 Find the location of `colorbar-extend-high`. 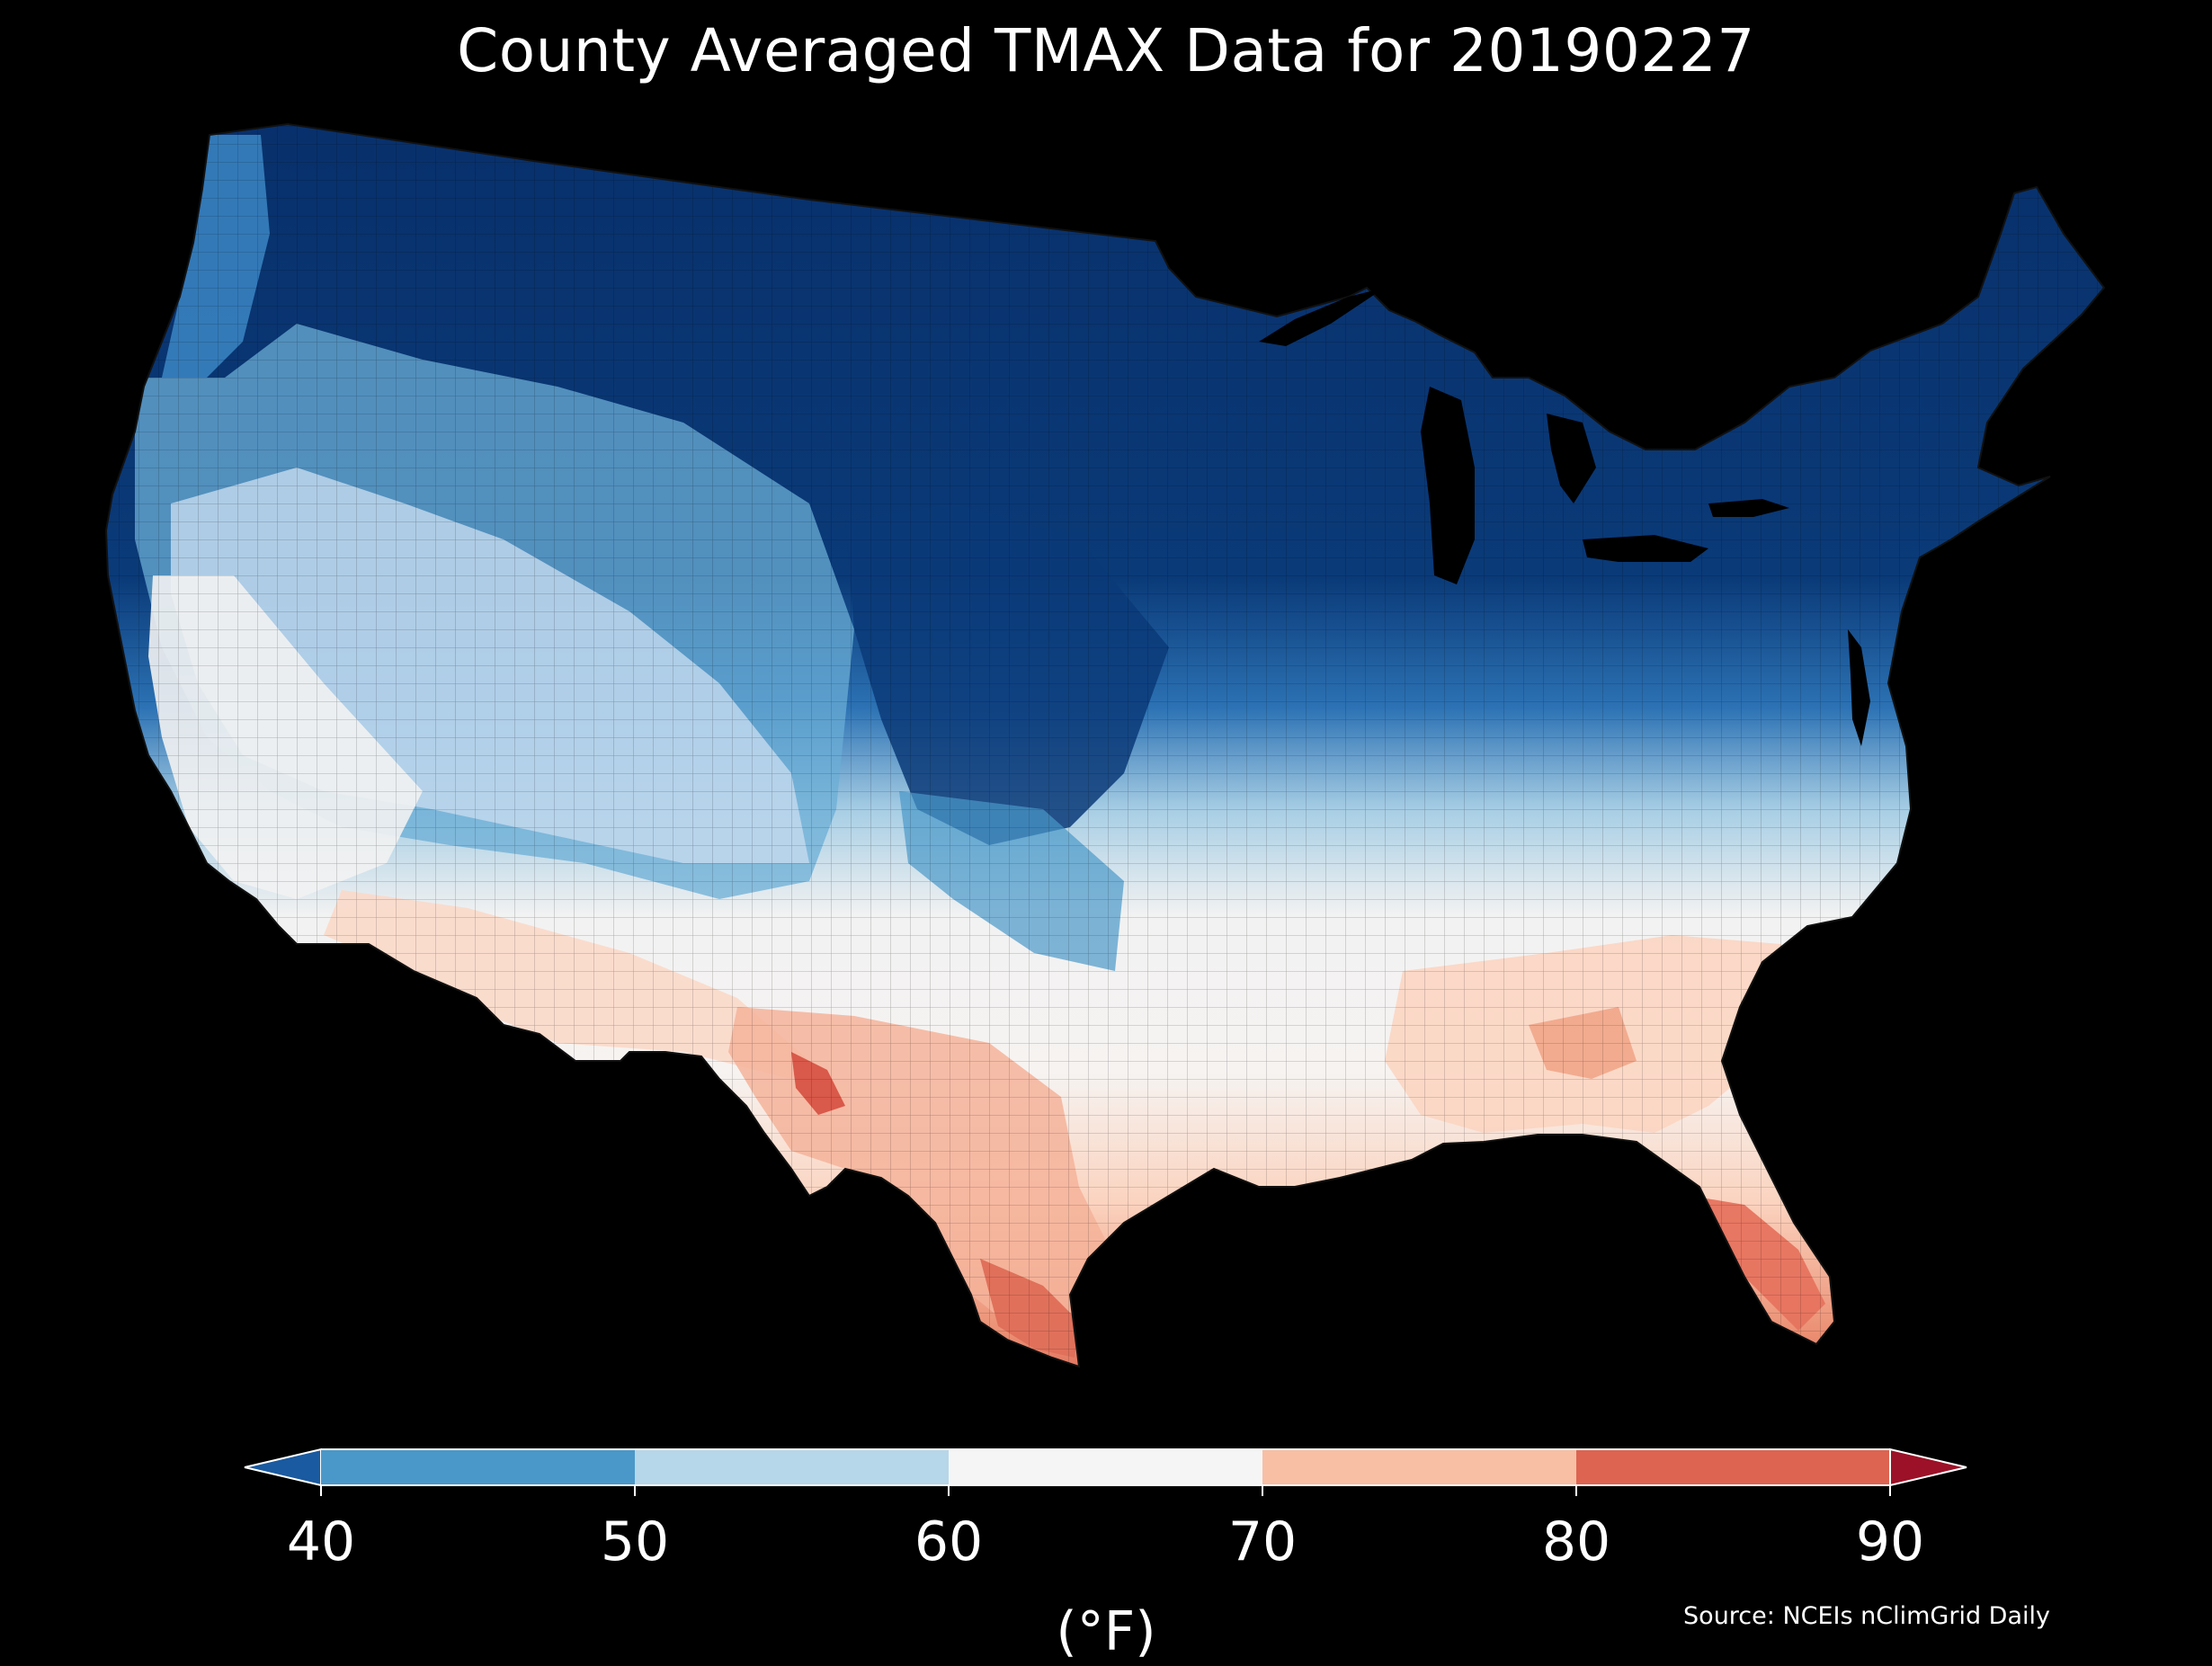

colorbar-extend-high is located at coordinates (1928, 1468).